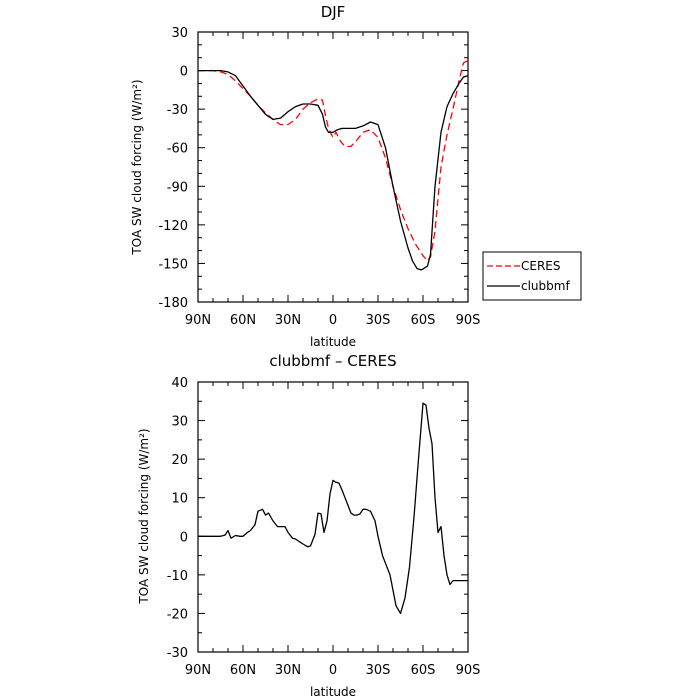 This screenshot has width=700, height=700. I want to click on top-chart-legend: CERES clubbmf, so click(532, 276).